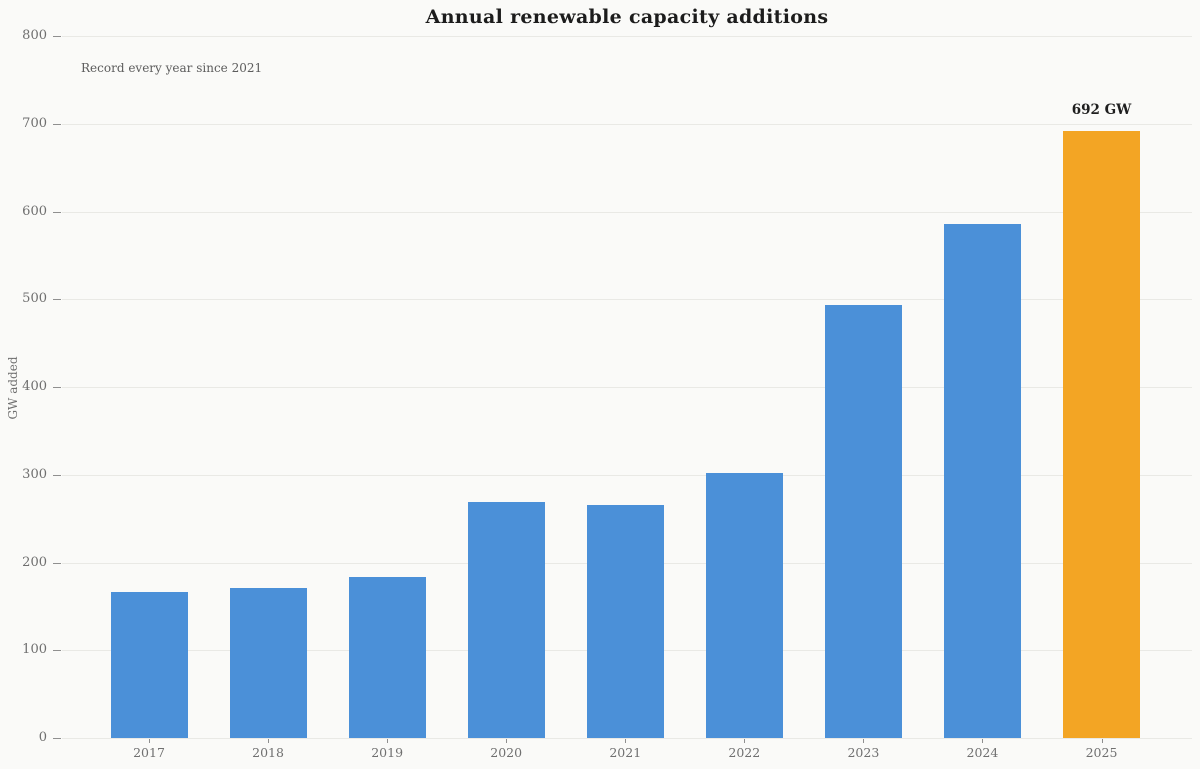 The width and height of the screenshot is (1200, 769). Describe the element at coordinates (387, 752) in the screenshot. I see `x-axis-label-2019: 2019` at that location.